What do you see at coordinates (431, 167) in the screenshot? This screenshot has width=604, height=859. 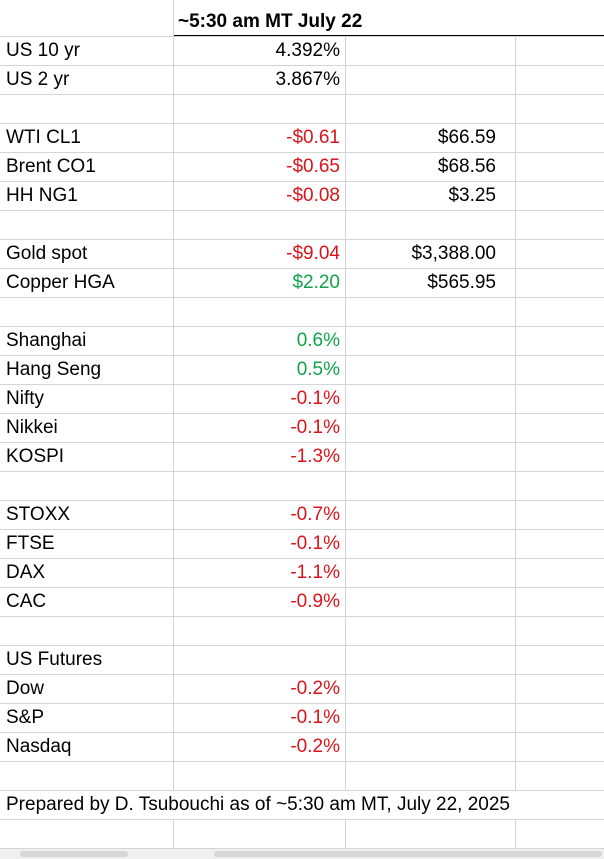 I see `row-price: $68.56` at bounding box center [431, 167].